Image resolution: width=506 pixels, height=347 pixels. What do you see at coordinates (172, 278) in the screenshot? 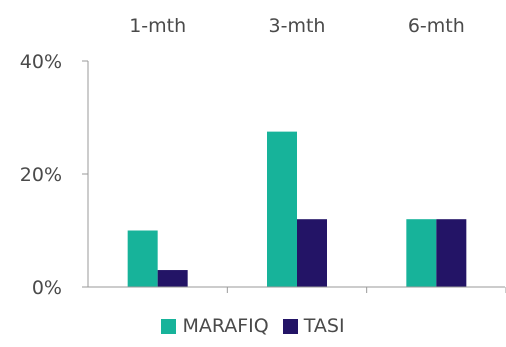
I see `bar-tasi-1-mth` at bounding box center [172, 278].